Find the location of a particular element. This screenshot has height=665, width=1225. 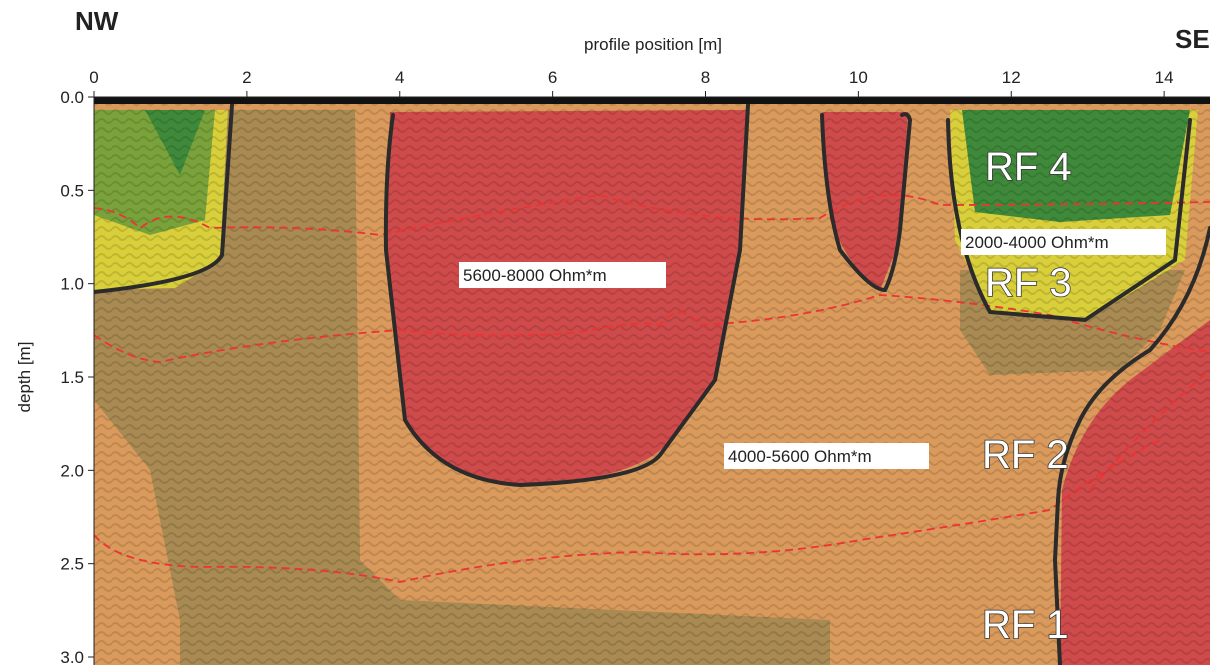

y-tick-label: 0.0 is located at coordinates (72, 97).